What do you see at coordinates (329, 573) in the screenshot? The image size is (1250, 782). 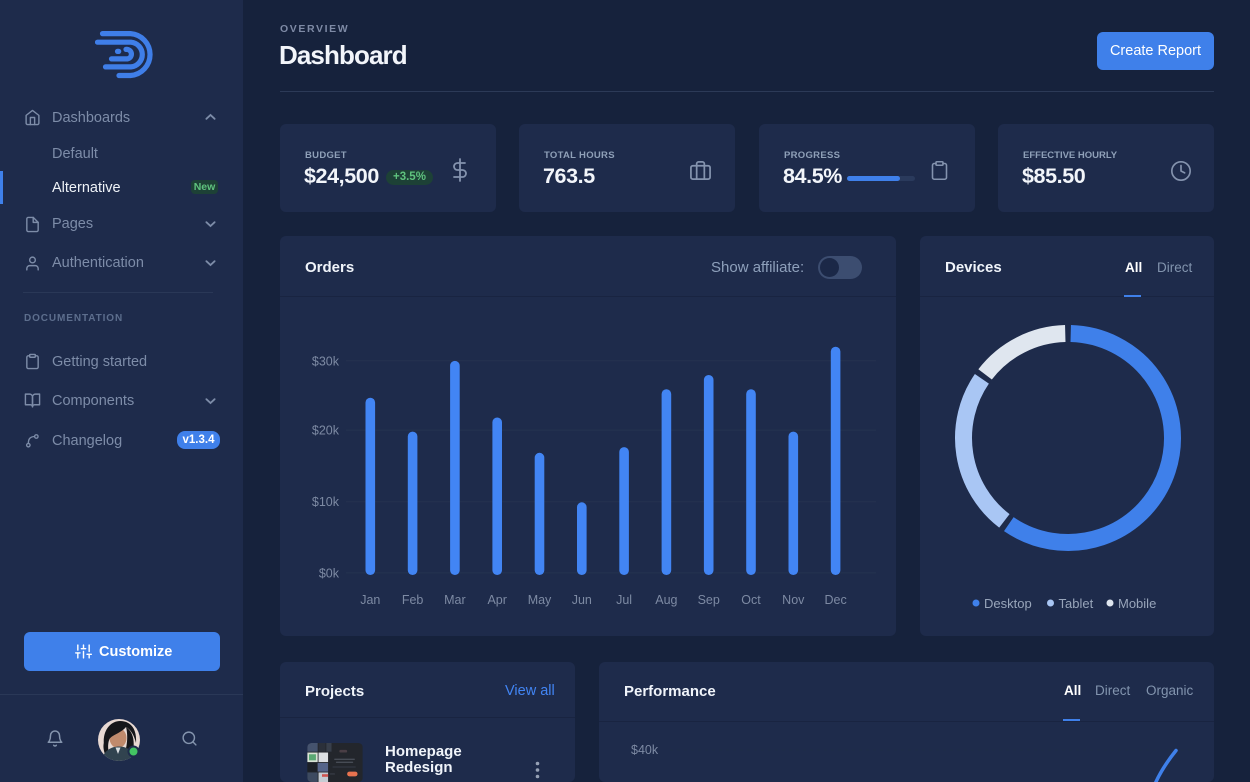 I see `svg-text: $0k` at bounding box center [329, 573].